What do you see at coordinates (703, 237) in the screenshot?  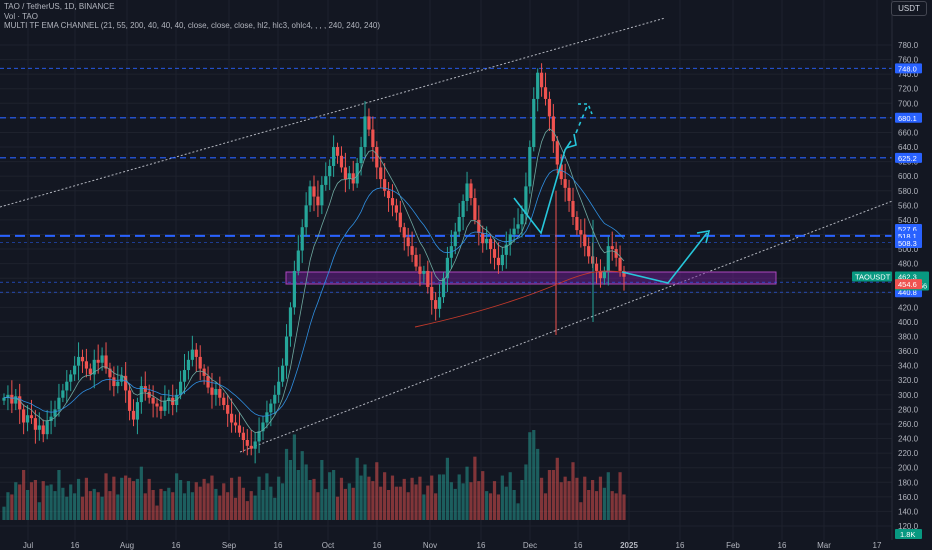 I see `forecast-arrowhead` at bounding box center [703, 237].